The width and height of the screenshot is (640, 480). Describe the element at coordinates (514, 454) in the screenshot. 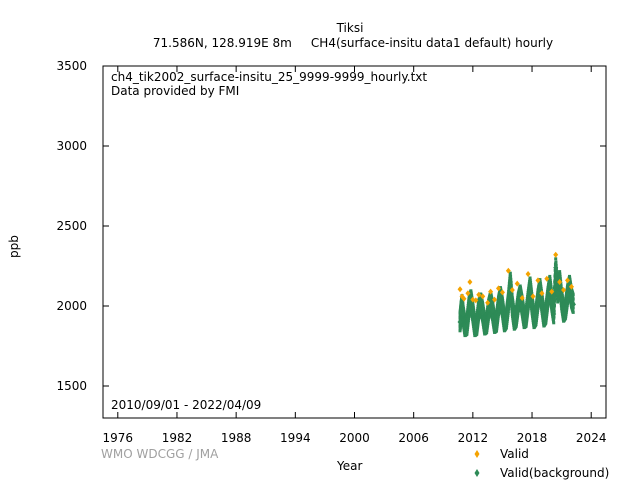

I see `legend-valid-label: Valid` at that location.